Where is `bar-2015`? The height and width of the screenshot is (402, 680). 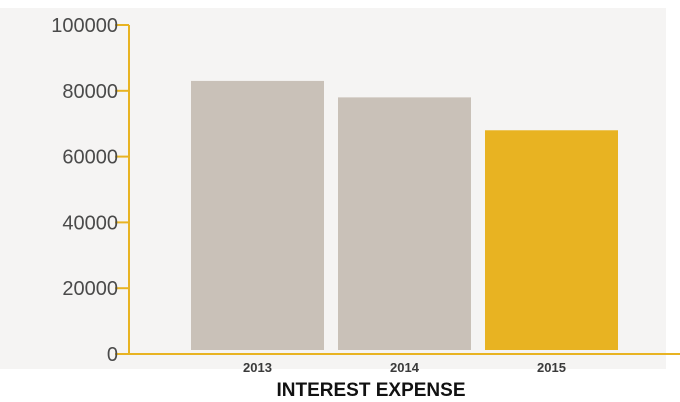
bar-2015 is located at coordinates (551, 240).